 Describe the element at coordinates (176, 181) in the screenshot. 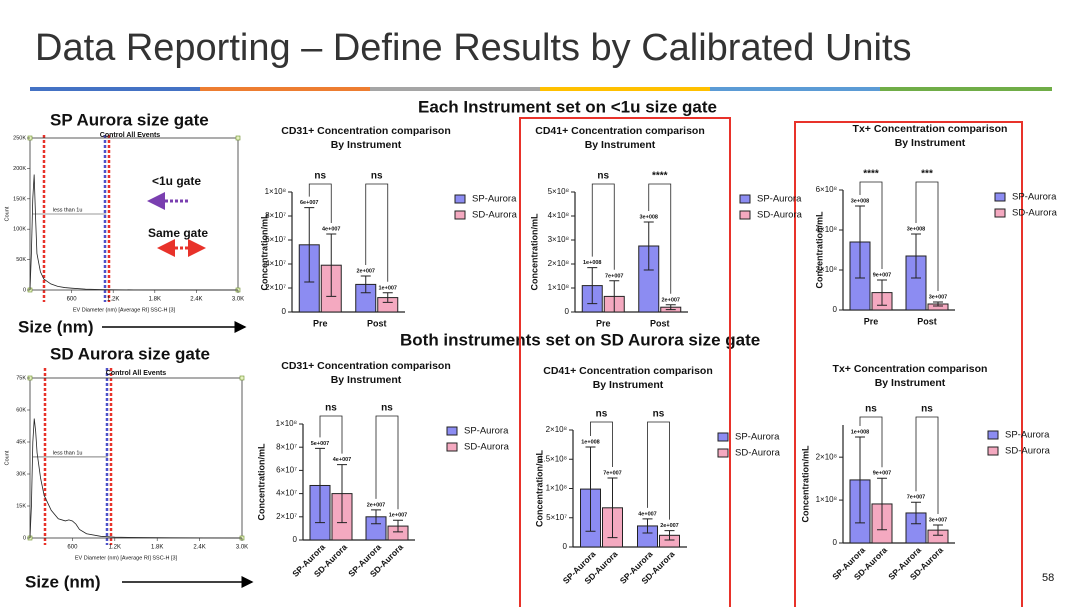

I see `gate-note: <1u gate` at that location.